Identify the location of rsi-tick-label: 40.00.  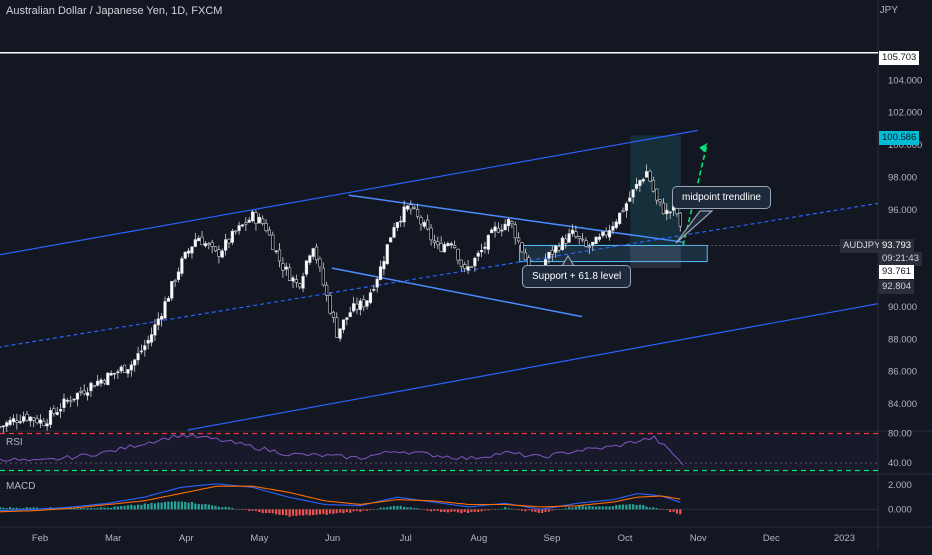
(900, 463).